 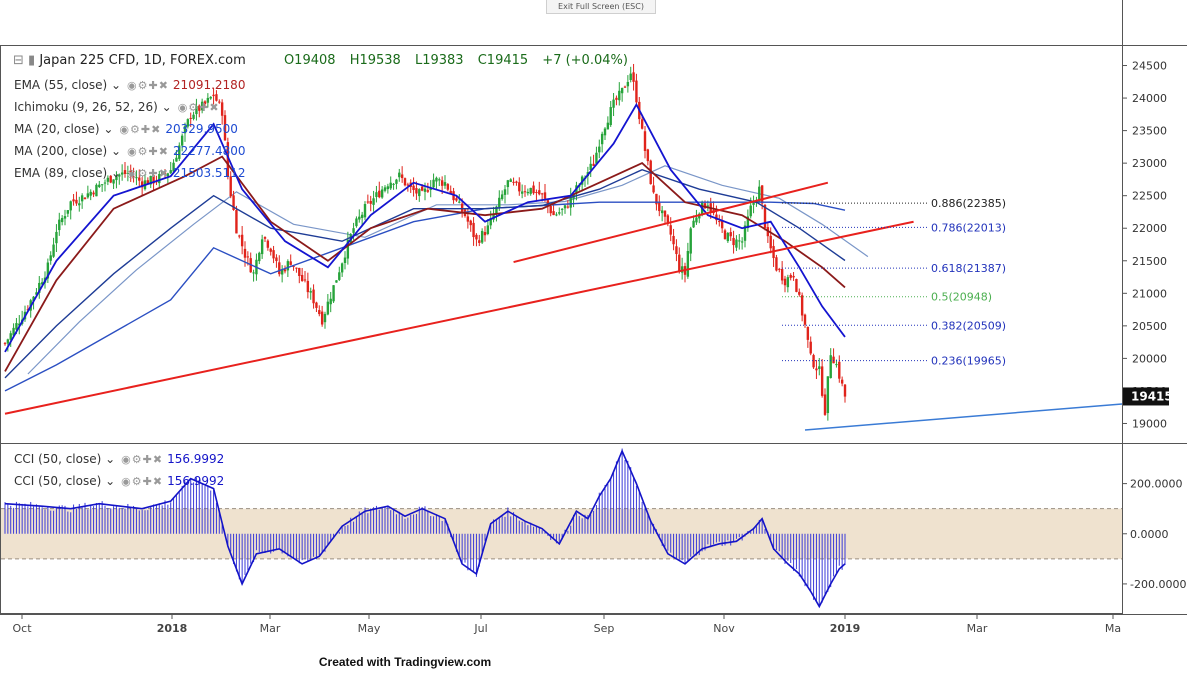 What do you see at coordinates (22, 628) in the screenshot?
I see `time-tick-label: Oct` at bounding box center [22, 628].